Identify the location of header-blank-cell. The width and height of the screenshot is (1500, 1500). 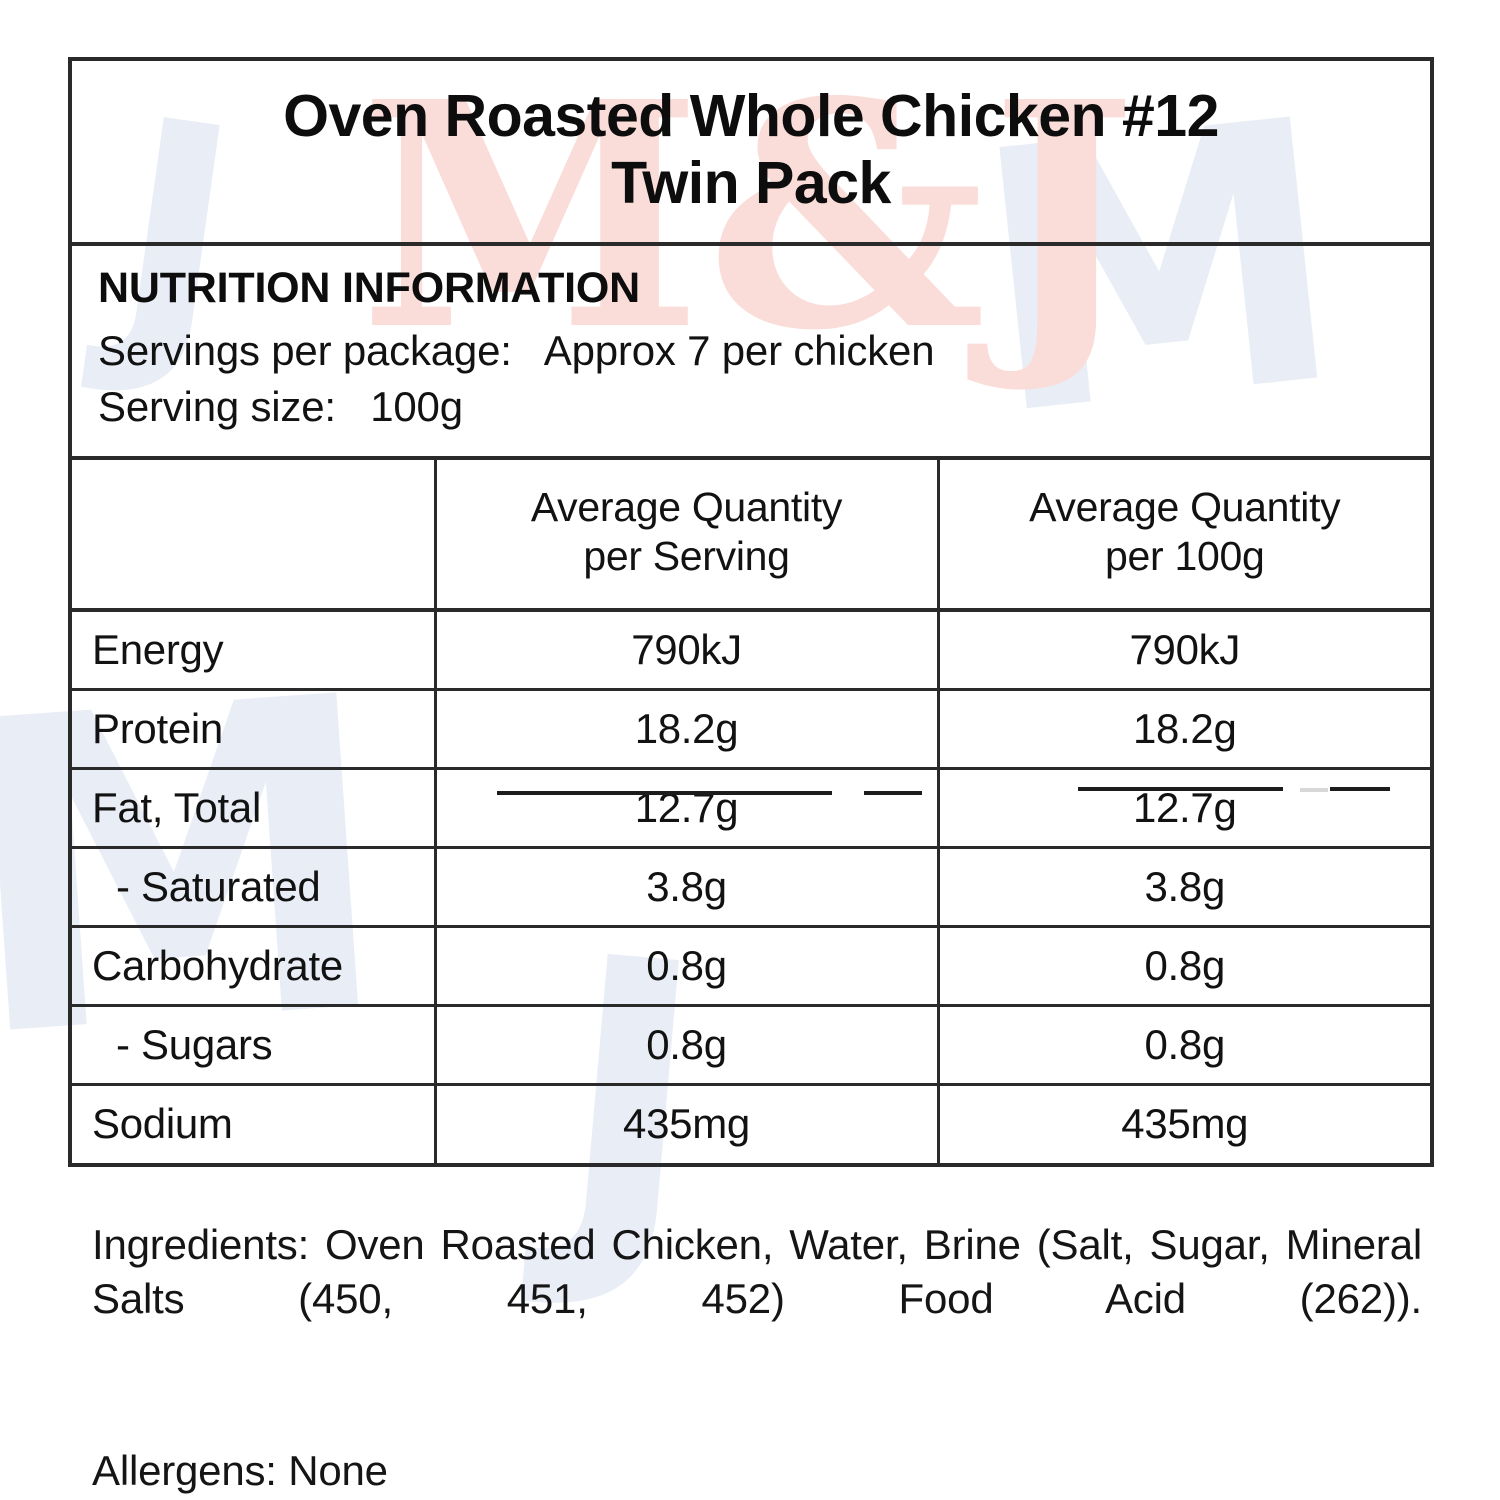
(254, 536).